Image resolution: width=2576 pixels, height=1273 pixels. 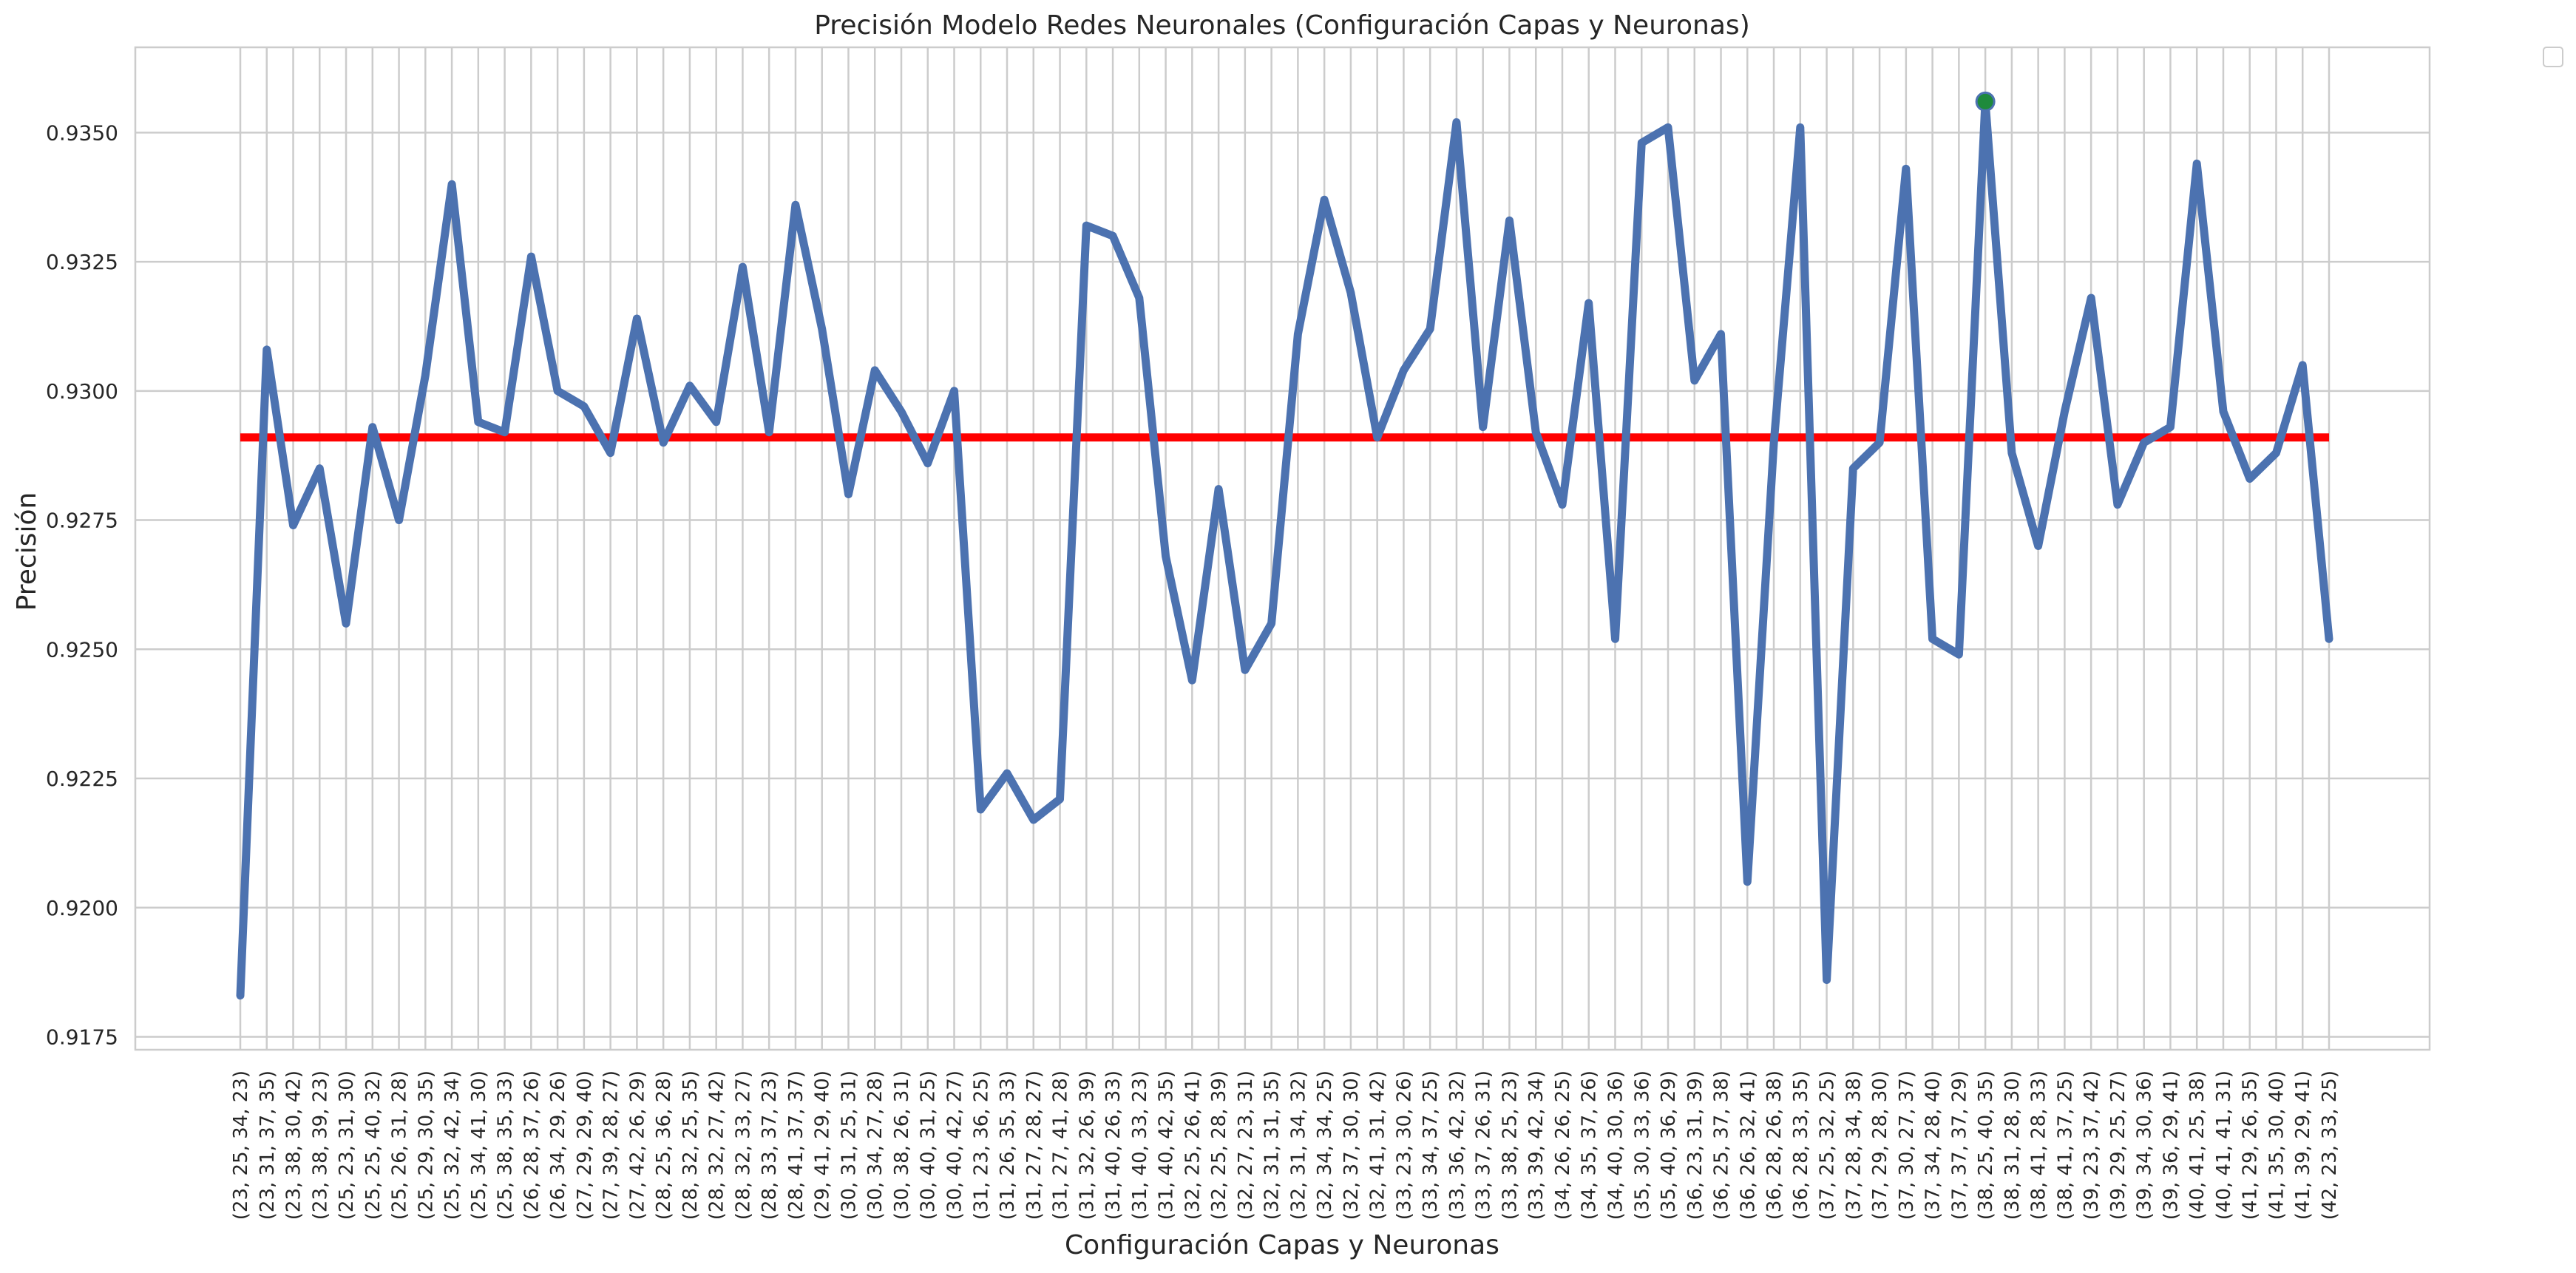 What do you see at coordinates (320, 1145) in the screenshot?
I see `x-tick-label: (23, 38, 39, 23)` at bounding box center [320, 1145].